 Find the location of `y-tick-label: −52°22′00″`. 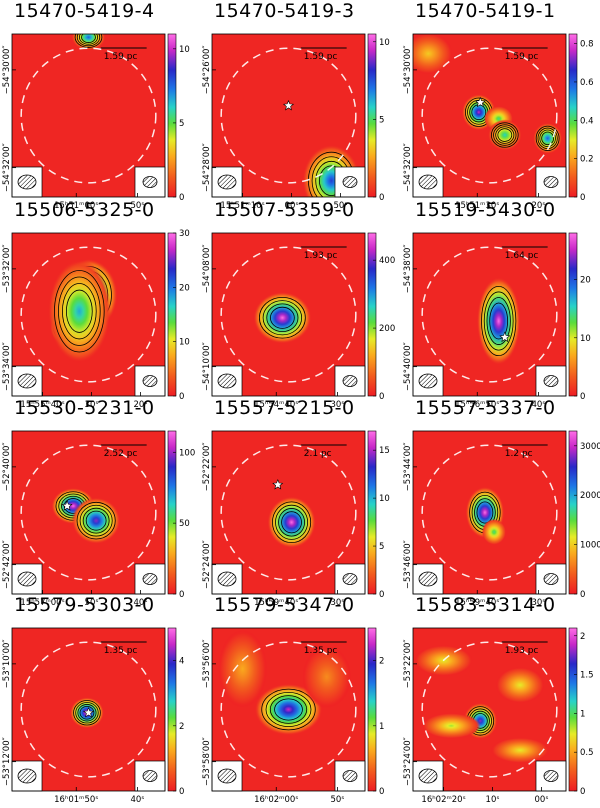

y-tick-label: −52°22′00″ is located at coordinates (207, 466).